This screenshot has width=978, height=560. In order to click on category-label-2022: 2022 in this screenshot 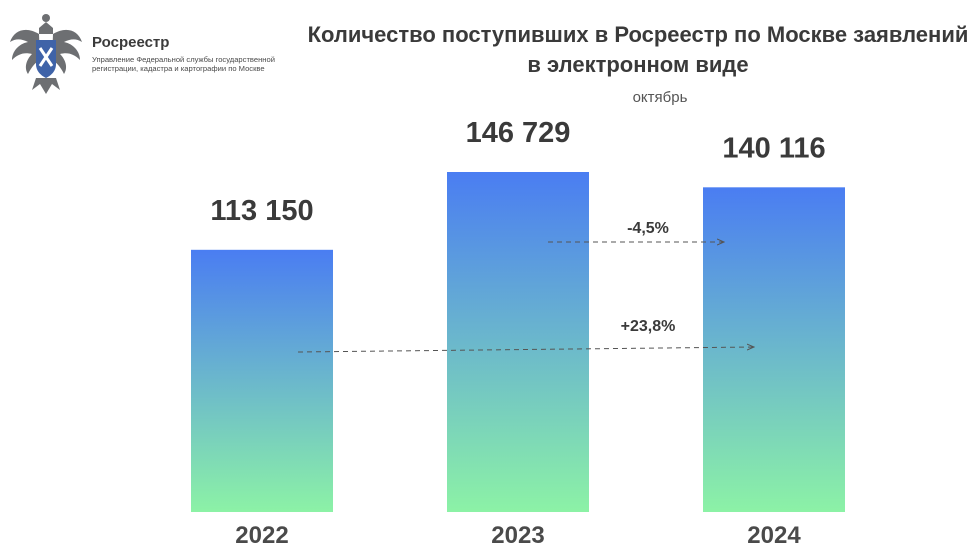, I will do `click(261, 535)`.